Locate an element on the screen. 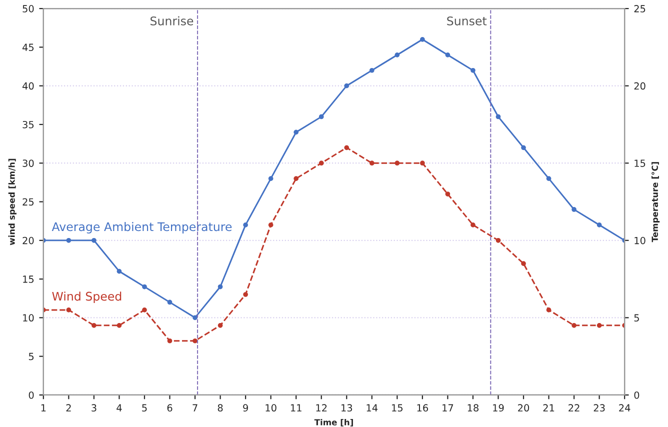 This screenshot has width=668, height=427. x-tick-label: 19 is located at coordinates (498, 408).